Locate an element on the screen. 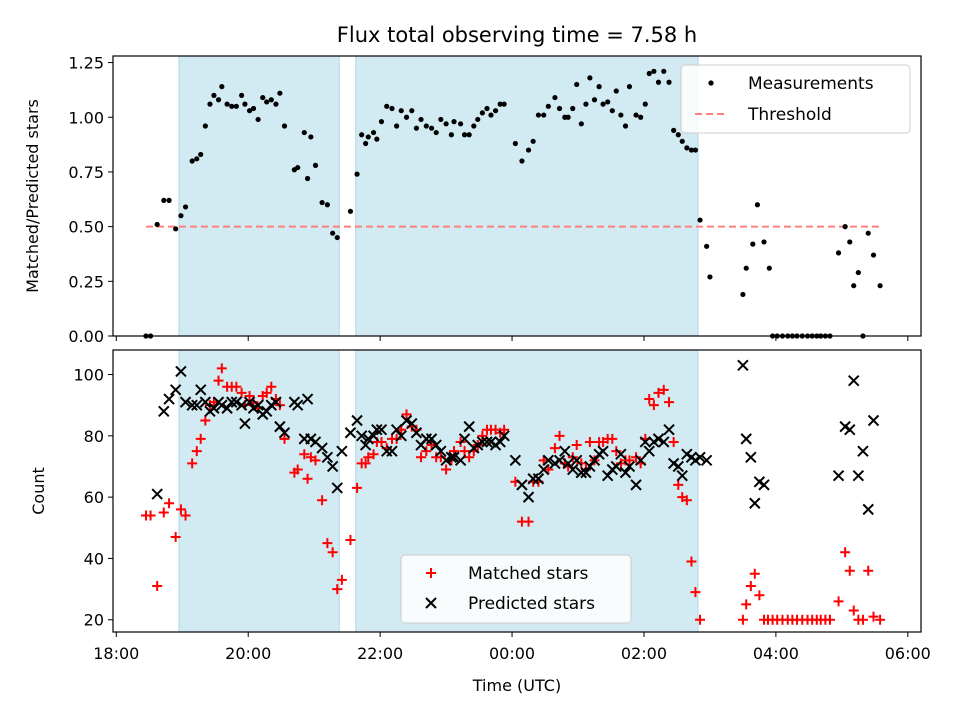 This screenshot has height=720, width=960. y-tick-label: 0.50 is located at coordinates (86, 227).